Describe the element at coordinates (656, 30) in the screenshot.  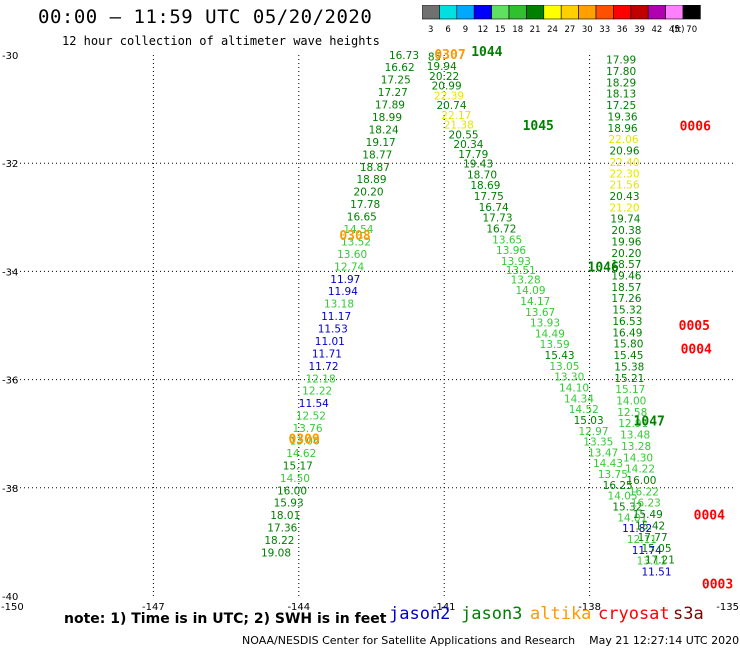
I see `scale-label: 42` at that location.